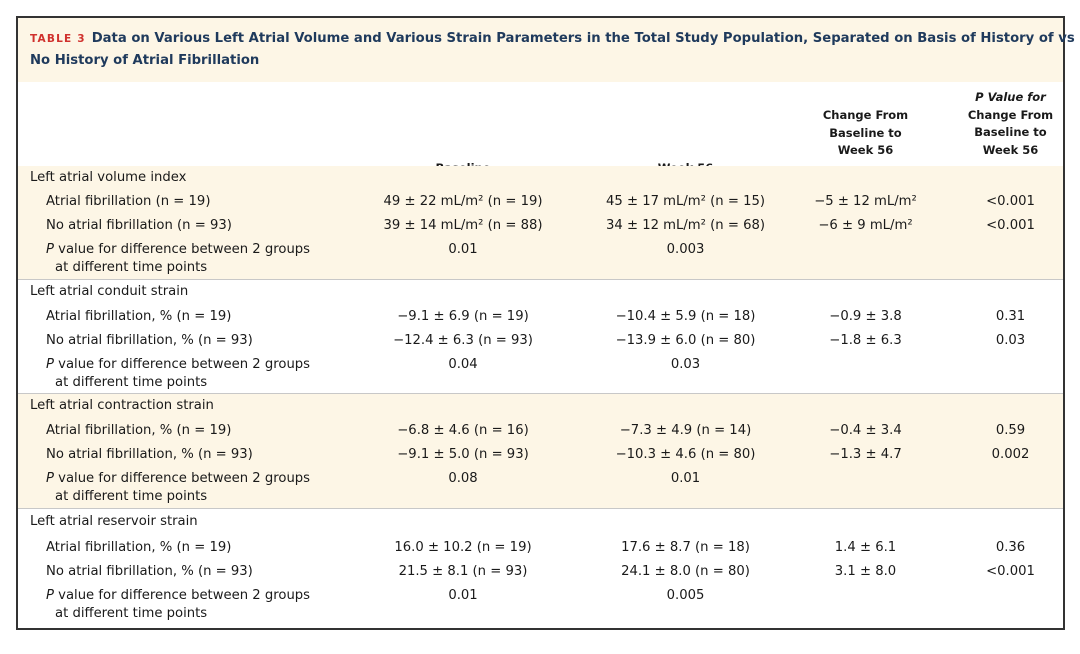  I want to click on cell-pvalue: 0.59, so click(1010, 430).